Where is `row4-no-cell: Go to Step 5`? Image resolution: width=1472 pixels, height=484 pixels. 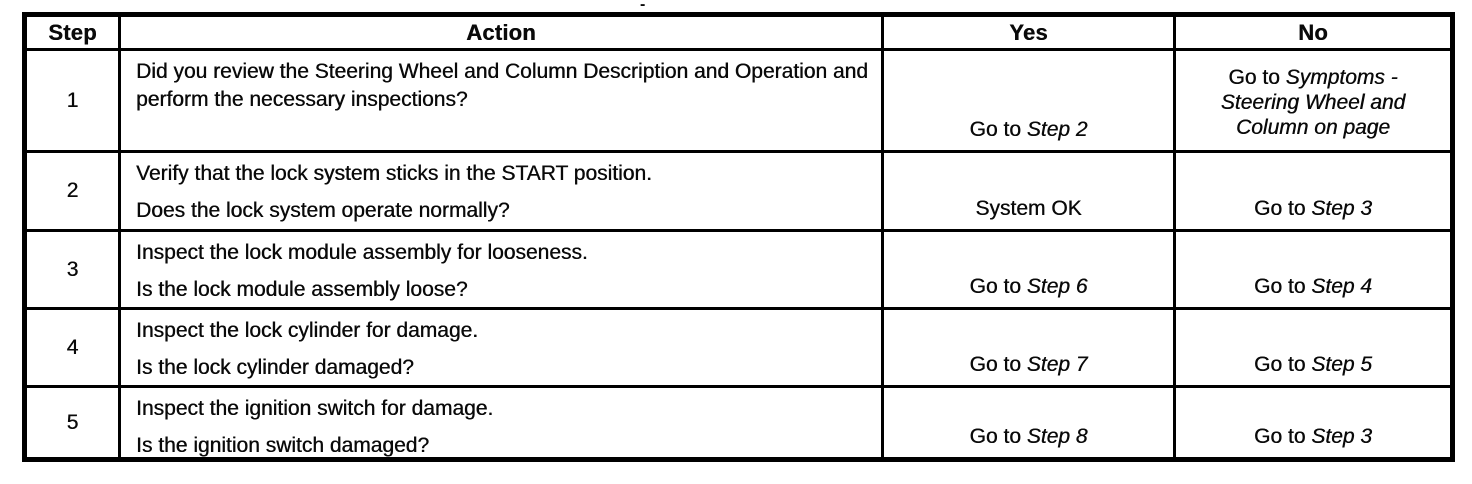
row4-no-cell: Go to Step 5 is located at coordinates (1313, 347).